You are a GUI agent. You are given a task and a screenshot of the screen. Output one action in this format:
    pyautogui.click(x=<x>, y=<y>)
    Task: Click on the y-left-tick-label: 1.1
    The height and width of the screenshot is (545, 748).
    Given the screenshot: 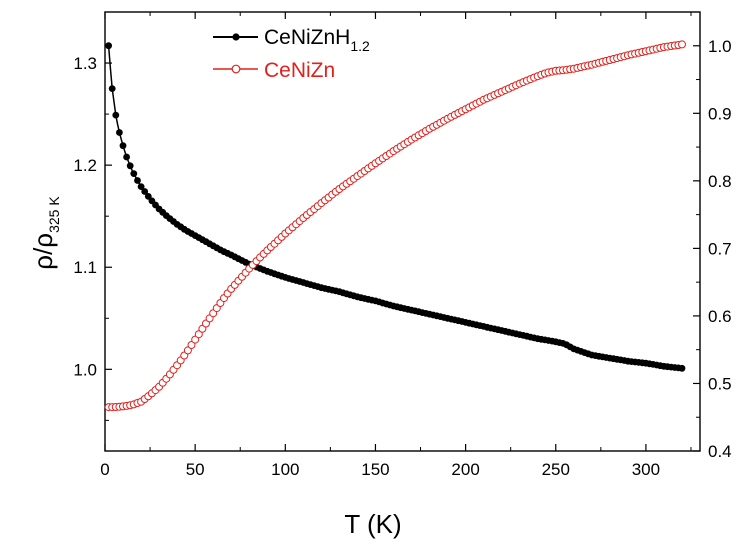 What is the action you would take?
    pyautogui.click(x=85, y=267)
    